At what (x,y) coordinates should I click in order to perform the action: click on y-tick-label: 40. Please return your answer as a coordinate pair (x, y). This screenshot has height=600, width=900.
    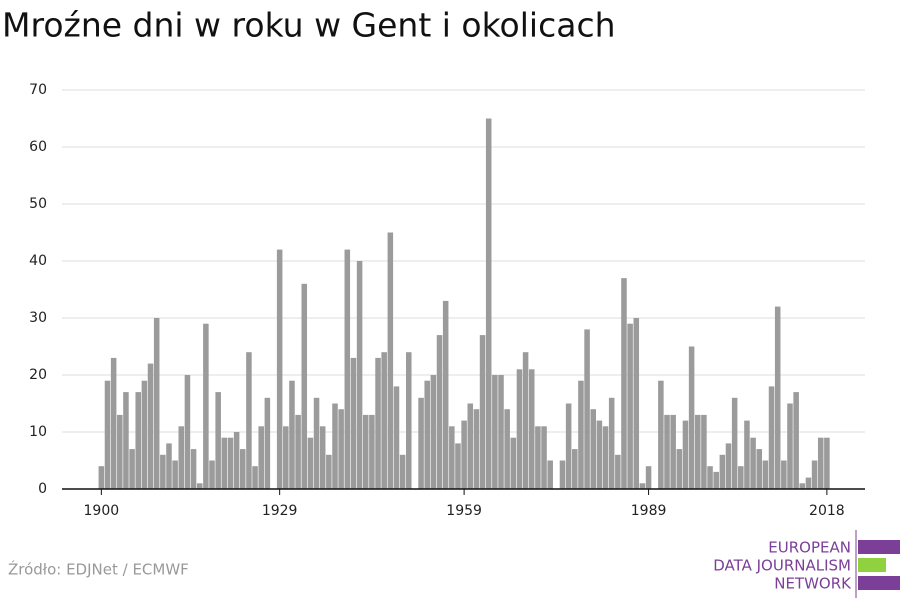
    Looking at the image, I should click on (38, 261).